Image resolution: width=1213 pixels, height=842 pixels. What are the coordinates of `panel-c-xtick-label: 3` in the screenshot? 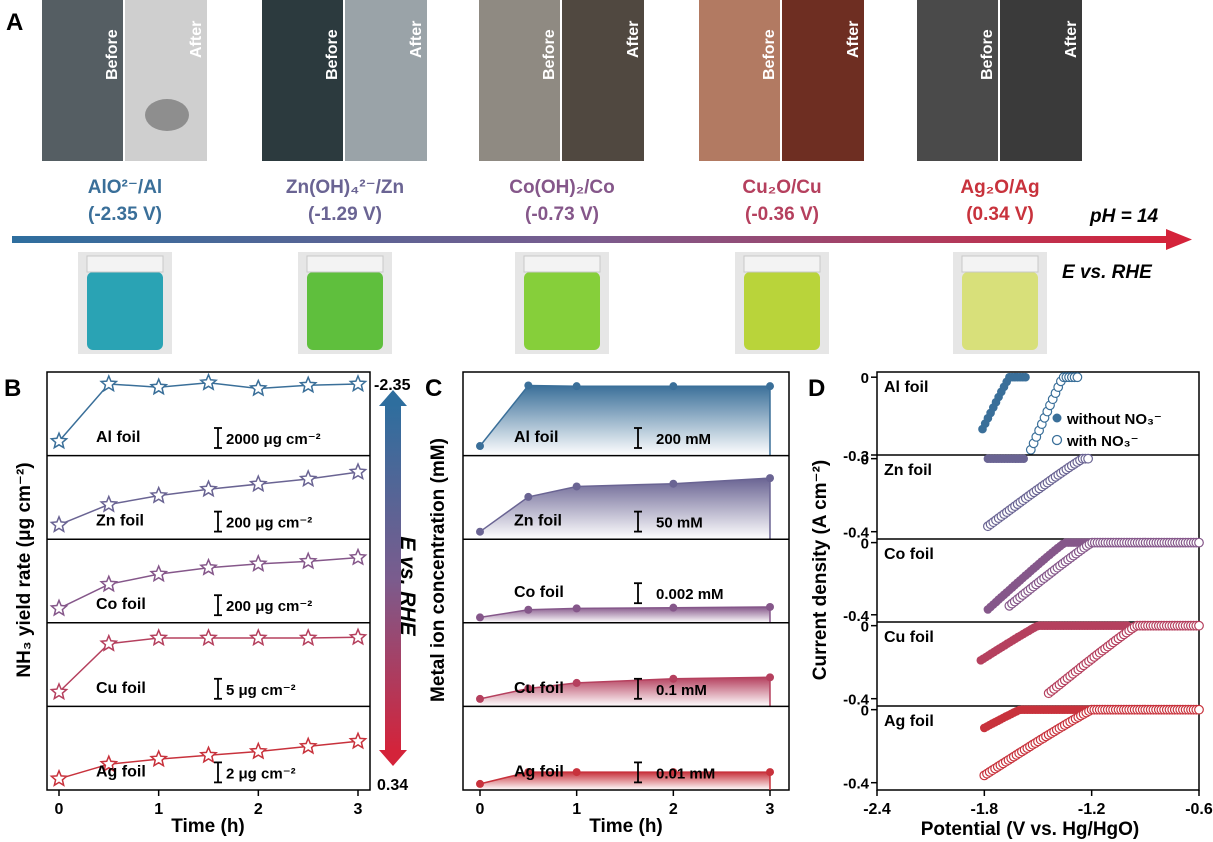 It's located at (770, 809).